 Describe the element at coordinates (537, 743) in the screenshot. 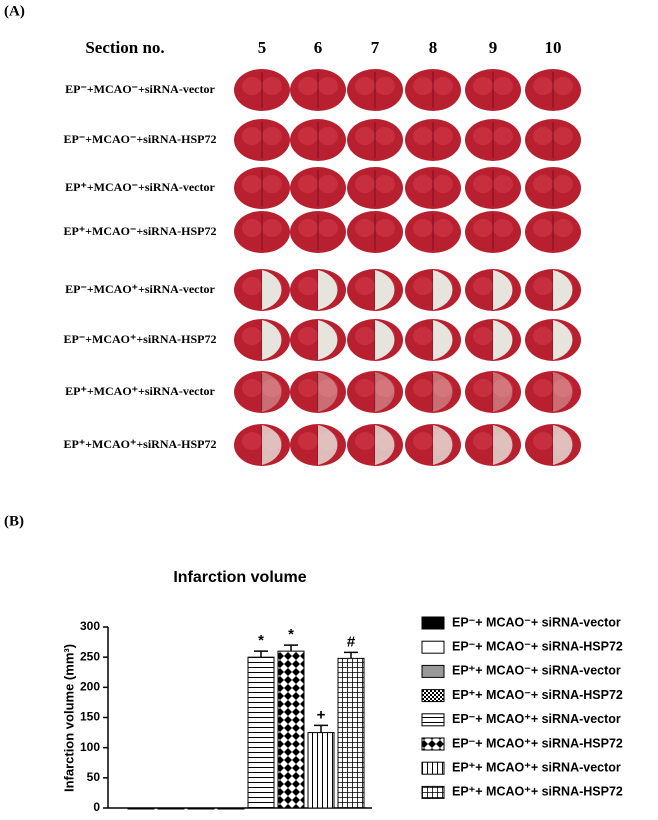

I see `legend-label: EP⁻+ MCAO⁺+ siRNA-HSP72` at that location.